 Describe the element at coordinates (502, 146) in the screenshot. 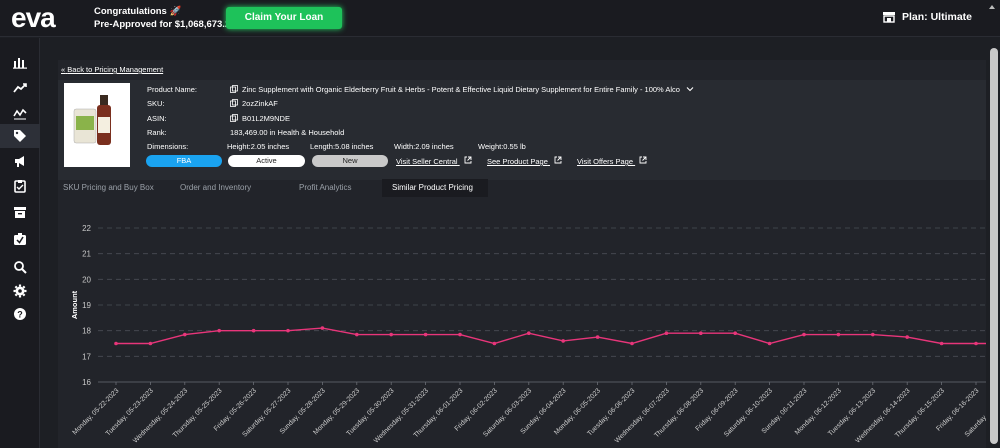

I see `dimension-weight: Weight:0.55 lb` at that location.